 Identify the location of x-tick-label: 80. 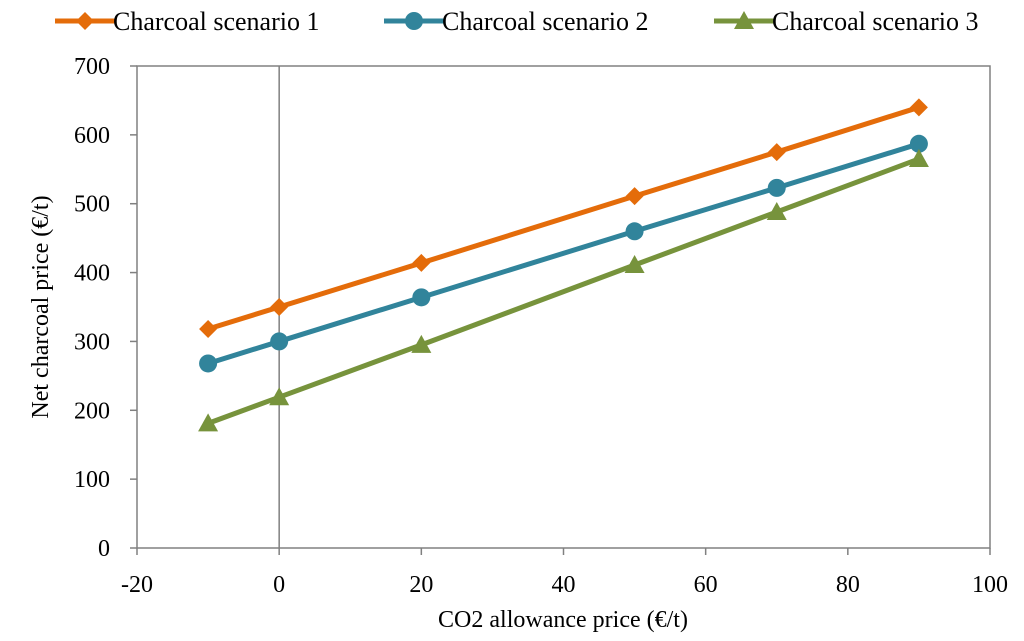
(848, 585).